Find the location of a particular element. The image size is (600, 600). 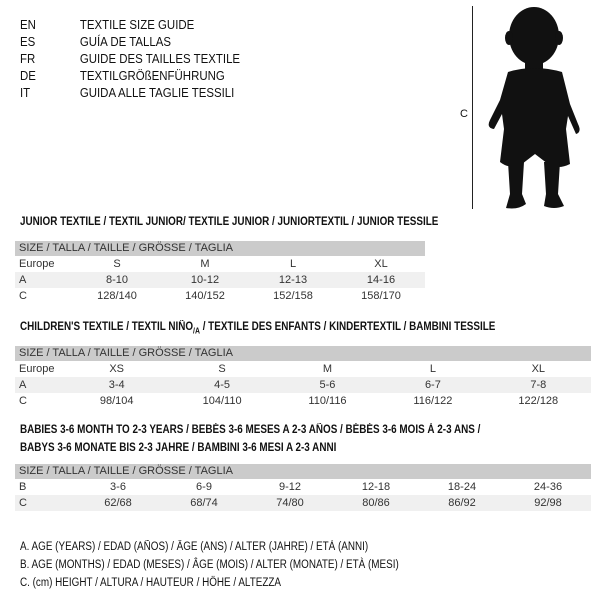

lang-fr: FR GUIDE DES TAILLES TEXTILE is located at coordinates (130, 58).